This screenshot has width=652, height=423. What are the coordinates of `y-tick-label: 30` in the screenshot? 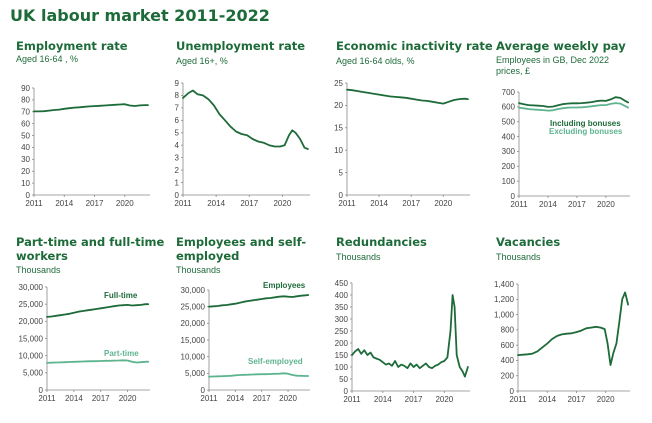 It's located at (25, 159).